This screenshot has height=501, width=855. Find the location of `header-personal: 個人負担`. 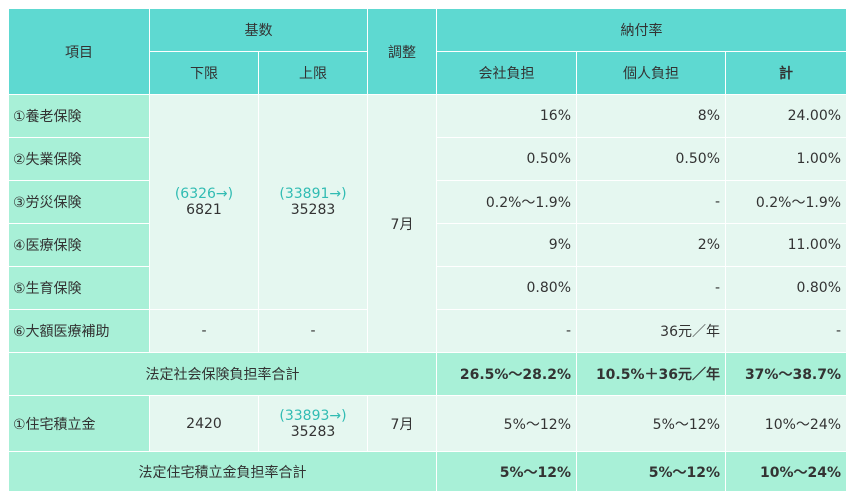

header-personal: 個人負担 is located at coordinates (651, 73).